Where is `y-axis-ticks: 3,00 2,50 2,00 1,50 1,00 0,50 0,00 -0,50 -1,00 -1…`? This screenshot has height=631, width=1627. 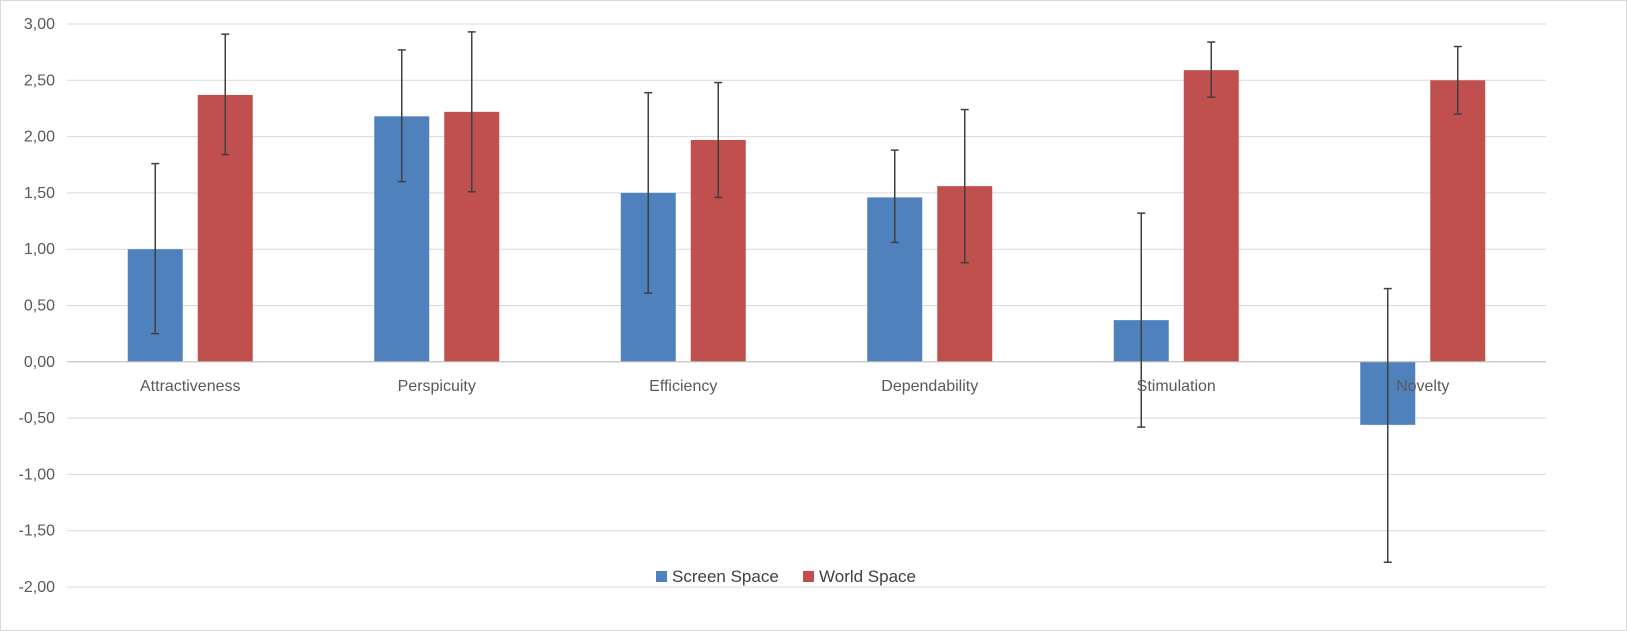
y-axis-ticks: 3,00 2,50 2,00 1,50 1,00 0,50 0,00 -0,50 -1,00 -1… is located at coordinates (37, 306).